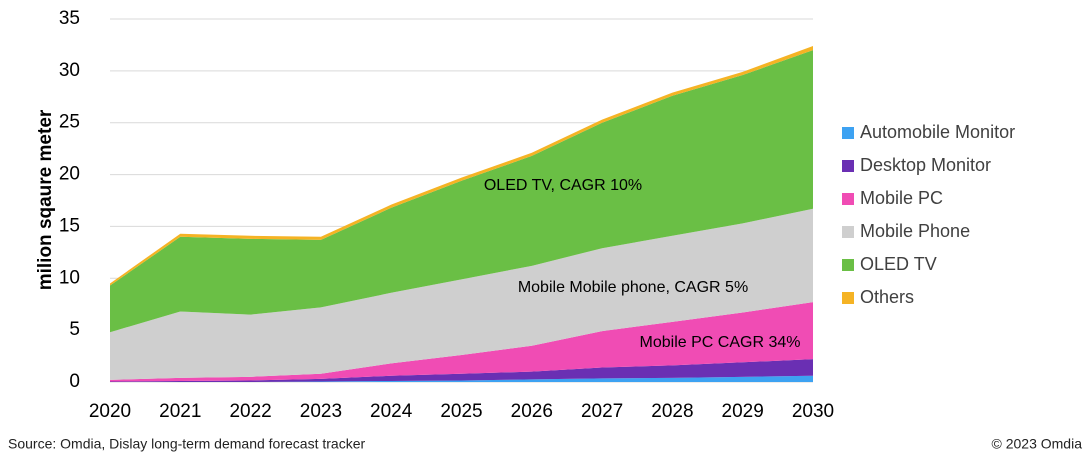  What do you see at coordinates (74, 381) in the screenshot?
I see `y-tick-label: 0` at bounding box center [74, 381].